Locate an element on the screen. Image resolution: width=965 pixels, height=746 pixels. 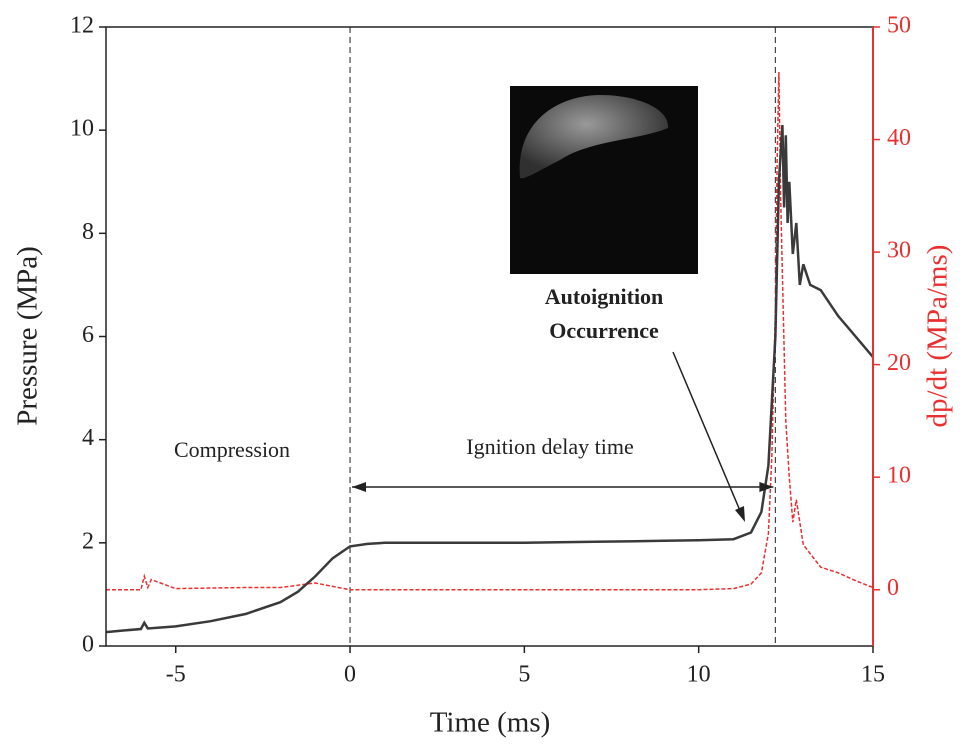
y2-tick-label: 0 is located at coordinates (893, 588).